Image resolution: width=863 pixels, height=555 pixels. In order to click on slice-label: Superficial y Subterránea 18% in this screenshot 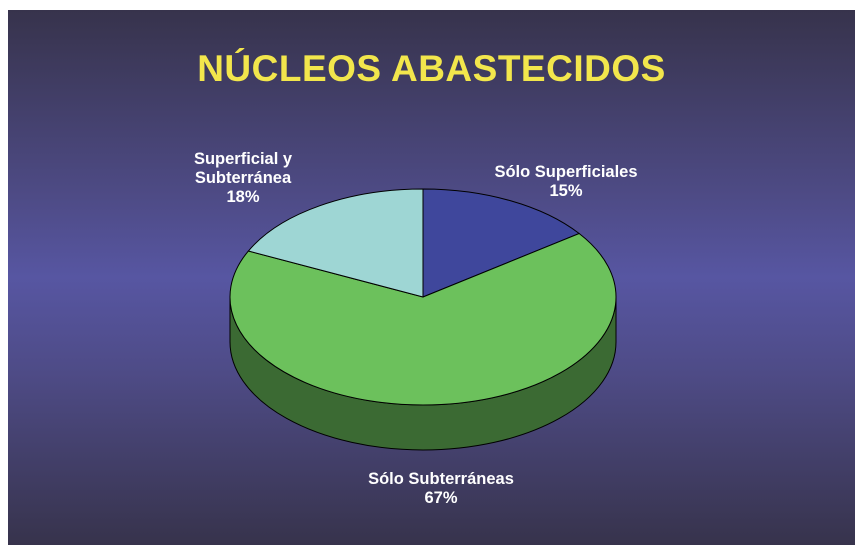, I will do `click(243, 178)`.